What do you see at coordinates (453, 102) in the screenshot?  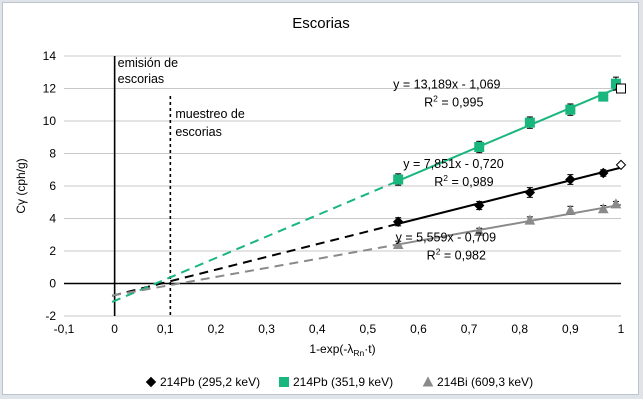 I see `fit-r2: R2 = 0,995` at bounding box center [453, 102].